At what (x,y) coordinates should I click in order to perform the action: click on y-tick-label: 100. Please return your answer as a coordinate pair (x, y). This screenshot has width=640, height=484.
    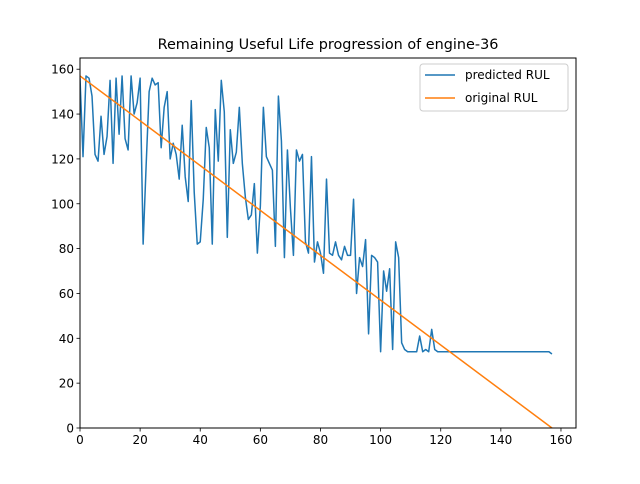
    Looking at the image, I should click on (62, 204).